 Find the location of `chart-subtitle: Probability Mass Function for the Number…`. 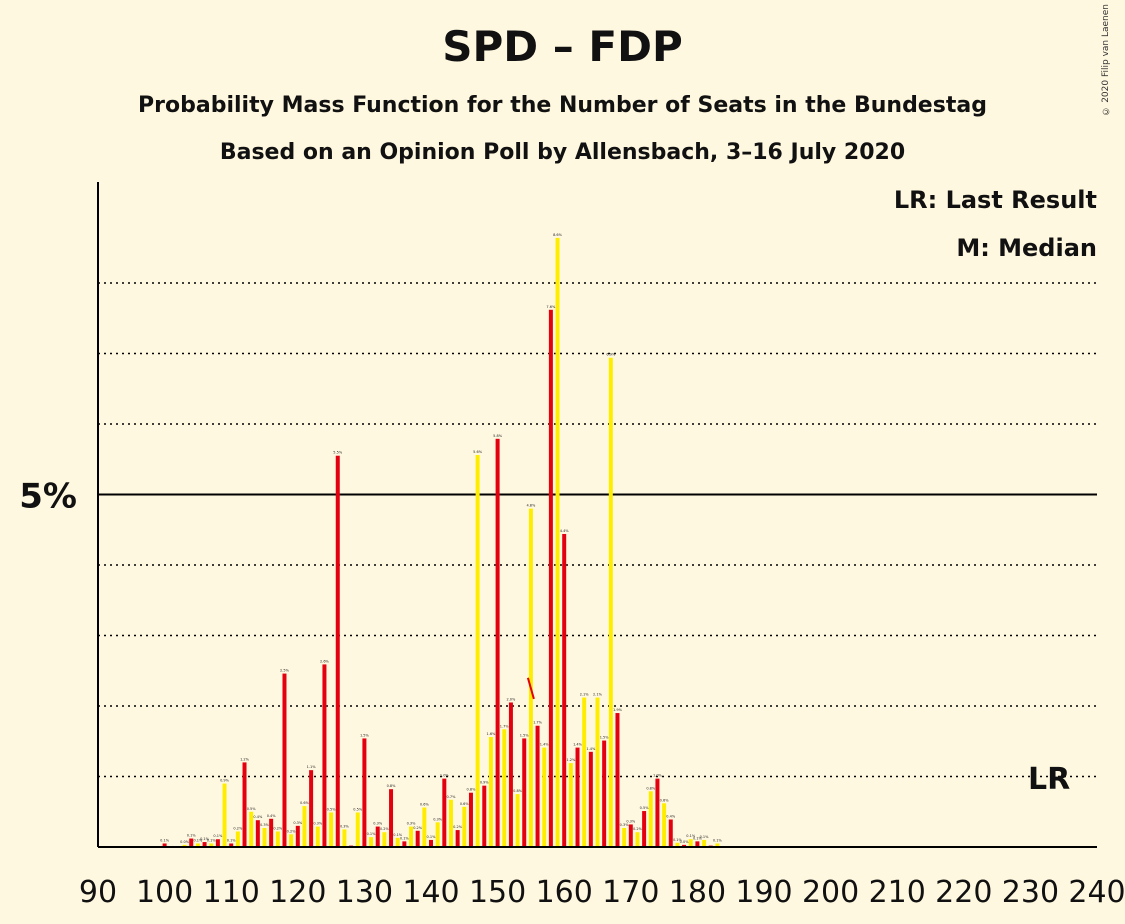

chart-subtitle: Probability Mass Function for the Number… is located at coordinates (562, 105).